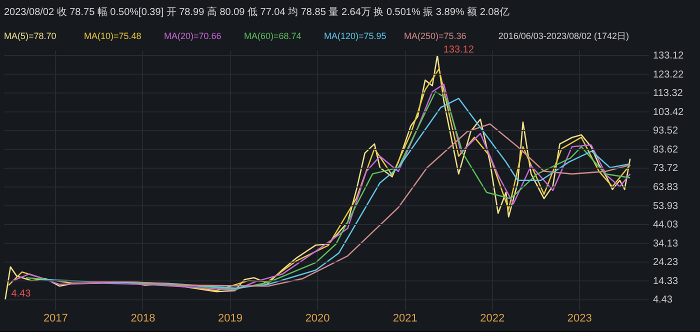 The height and width of the screenshot is (333, 700). I want to click on y-tick-label: 113.32, so click(668, 94).